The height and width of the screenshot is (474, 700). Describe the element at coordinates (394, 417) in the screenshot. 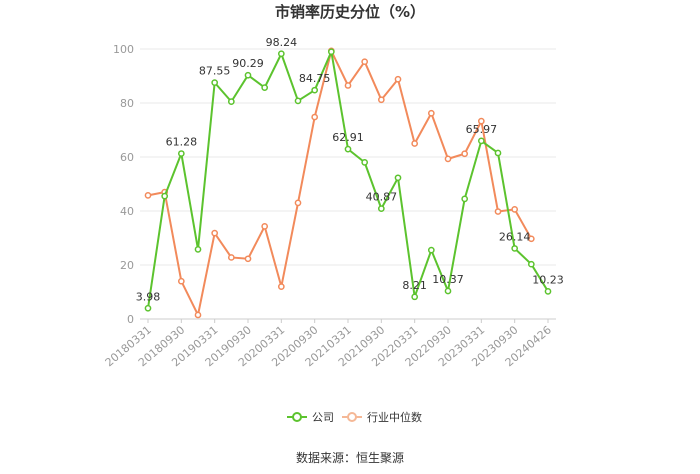

I see `legend-label-industry-median: 行业中位数` at that location.